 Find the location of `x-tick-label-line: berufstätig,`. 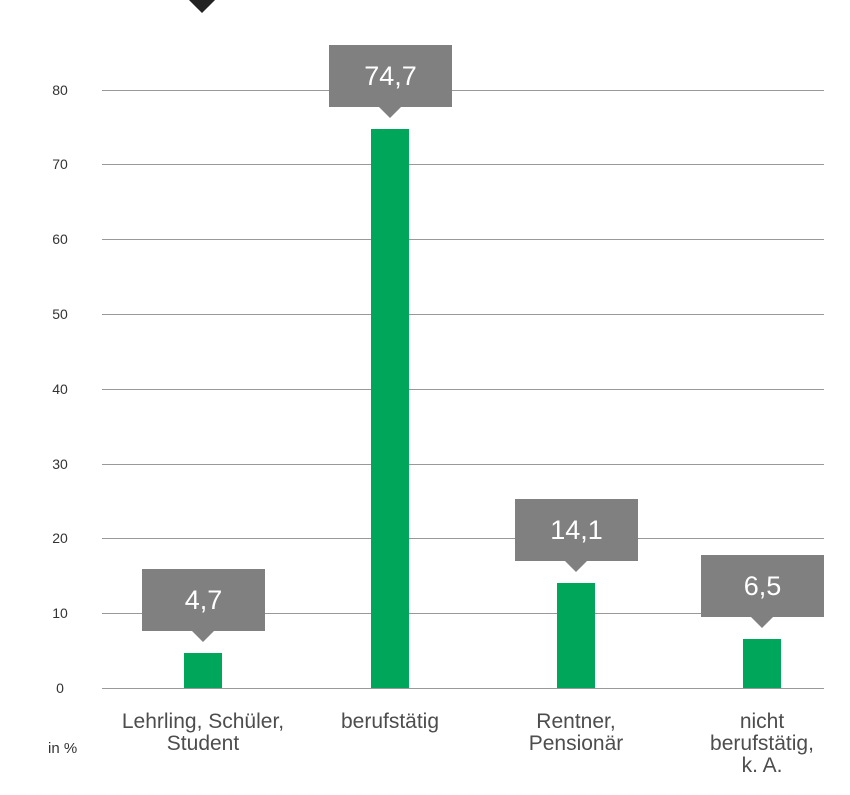

x-tick-label-line: berufstätig, is located at coordinates (762, 743).